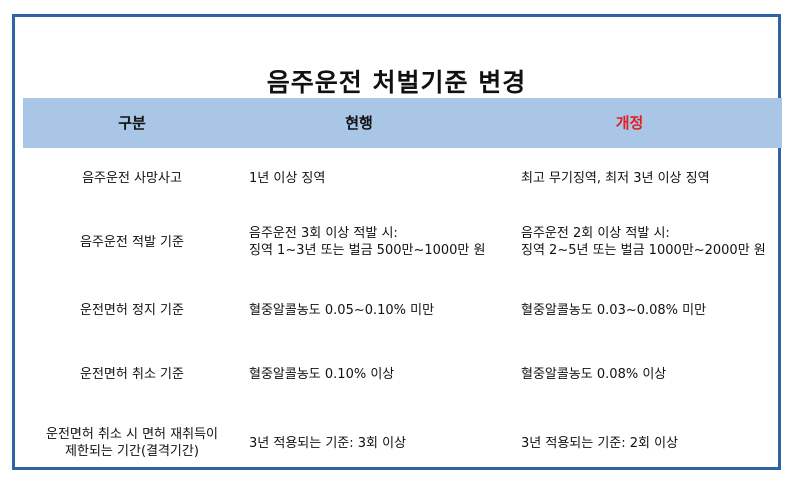  I want to click on row-current-line: 3년 적용되는 기준: 3회 이상, so click(328, 443).